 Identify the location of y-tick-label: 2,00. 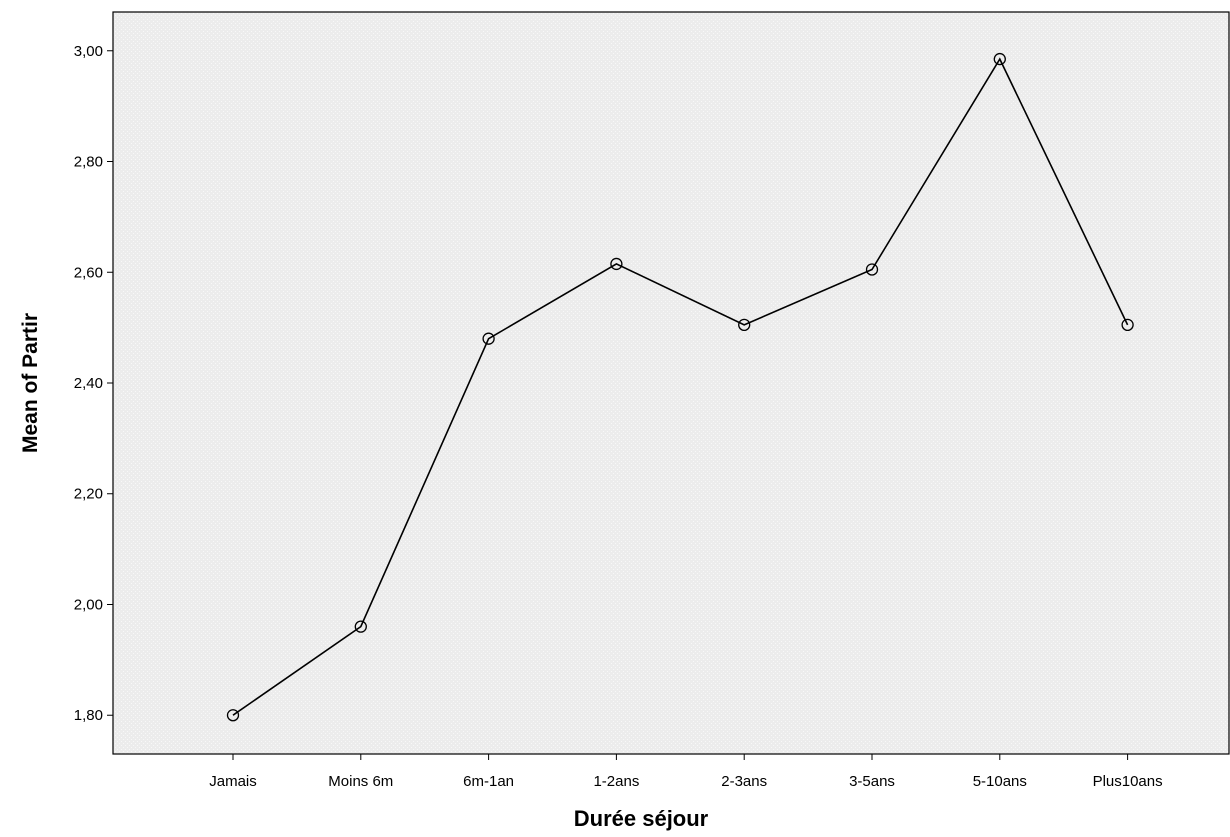
(88, 604).